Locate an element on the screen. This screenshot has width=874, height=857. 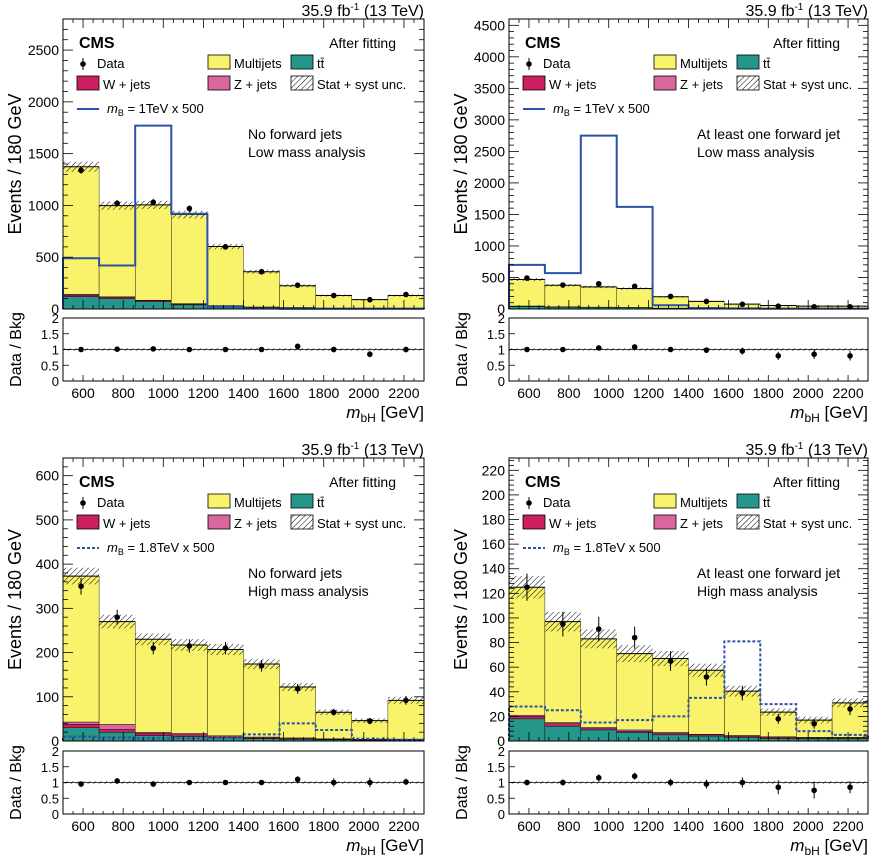
y-tick-label: 60 is located at coordinates (497, 667).